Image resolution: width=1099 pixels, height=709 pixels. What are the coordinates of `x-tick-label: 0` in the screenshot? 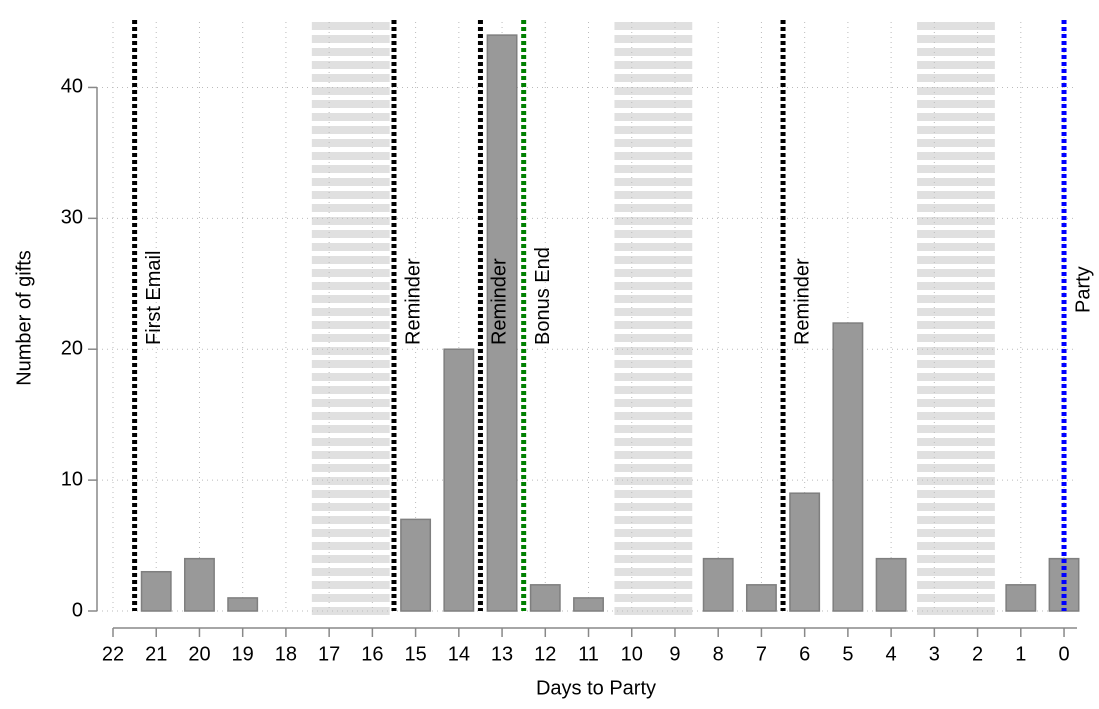 It's located at (1063, 654).